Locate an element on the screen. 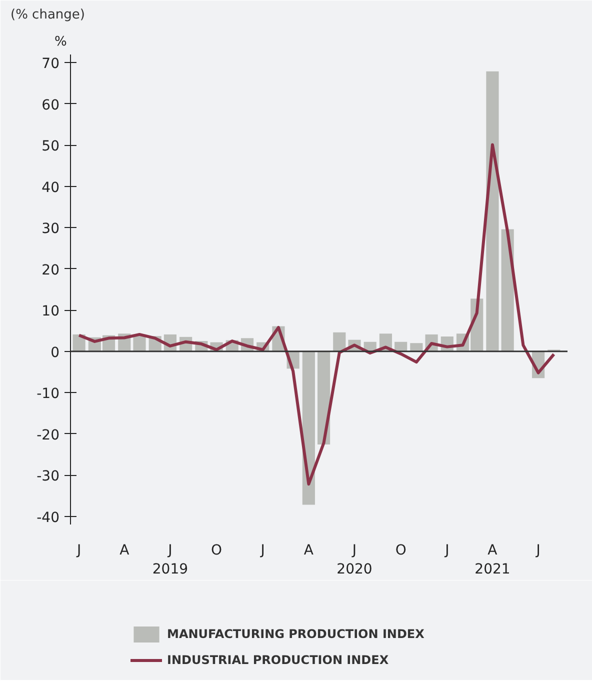 The image size is (592, 686). y-tick-label: 0 is located at coordinates (55, 352).